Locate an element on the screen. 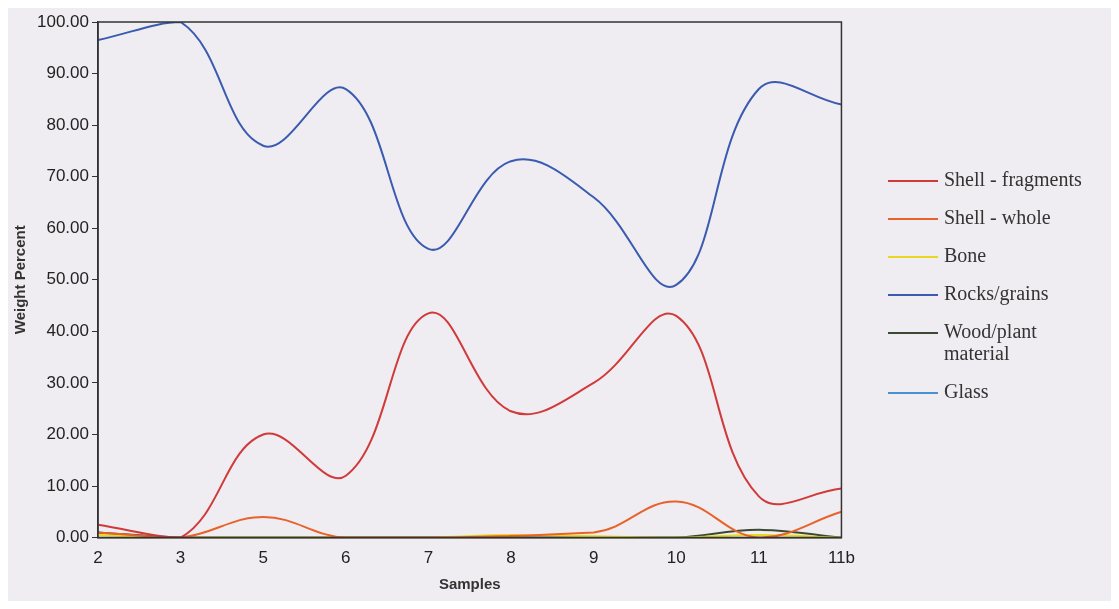 Image resolution: width=1119 pixels, height=609 pixels. x-tick-label: 3 is located at coordinates (180, 558).